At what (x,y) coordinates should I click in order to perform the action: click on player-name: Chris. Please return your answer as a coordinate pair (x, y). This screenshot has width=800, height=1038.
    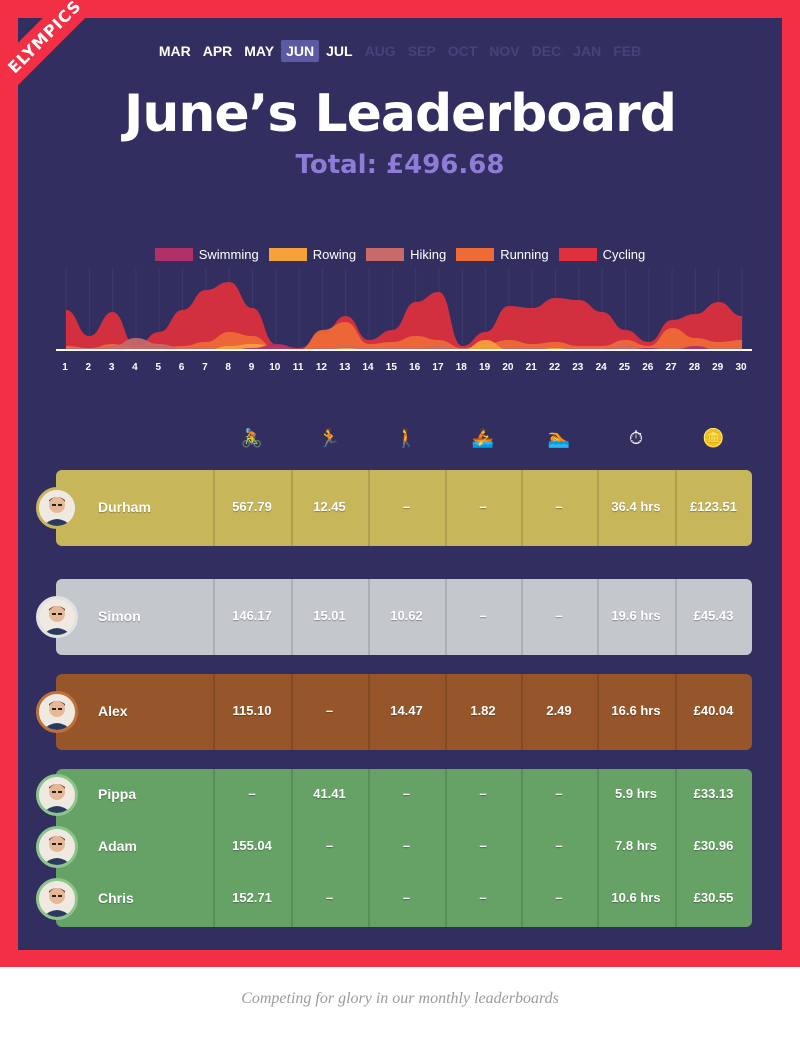
    Looking at the image, I should click on (116, 898).